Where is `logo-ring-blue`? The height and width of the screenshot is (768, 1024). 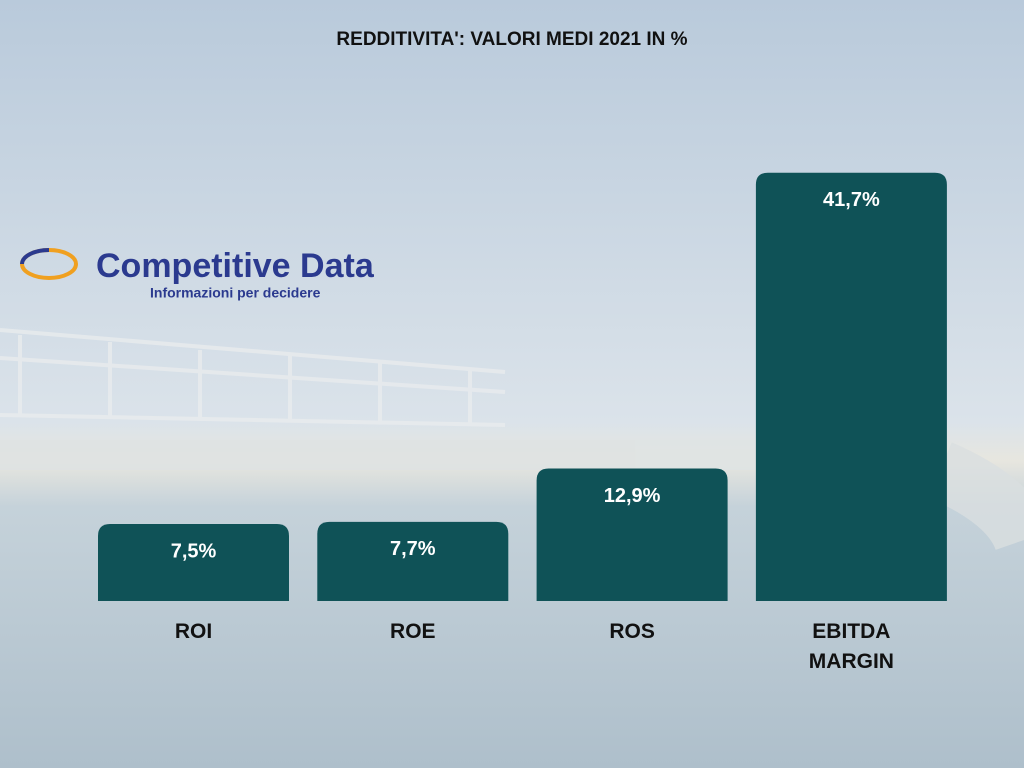 logo-ring-blue is located at coordinates (35, 256).